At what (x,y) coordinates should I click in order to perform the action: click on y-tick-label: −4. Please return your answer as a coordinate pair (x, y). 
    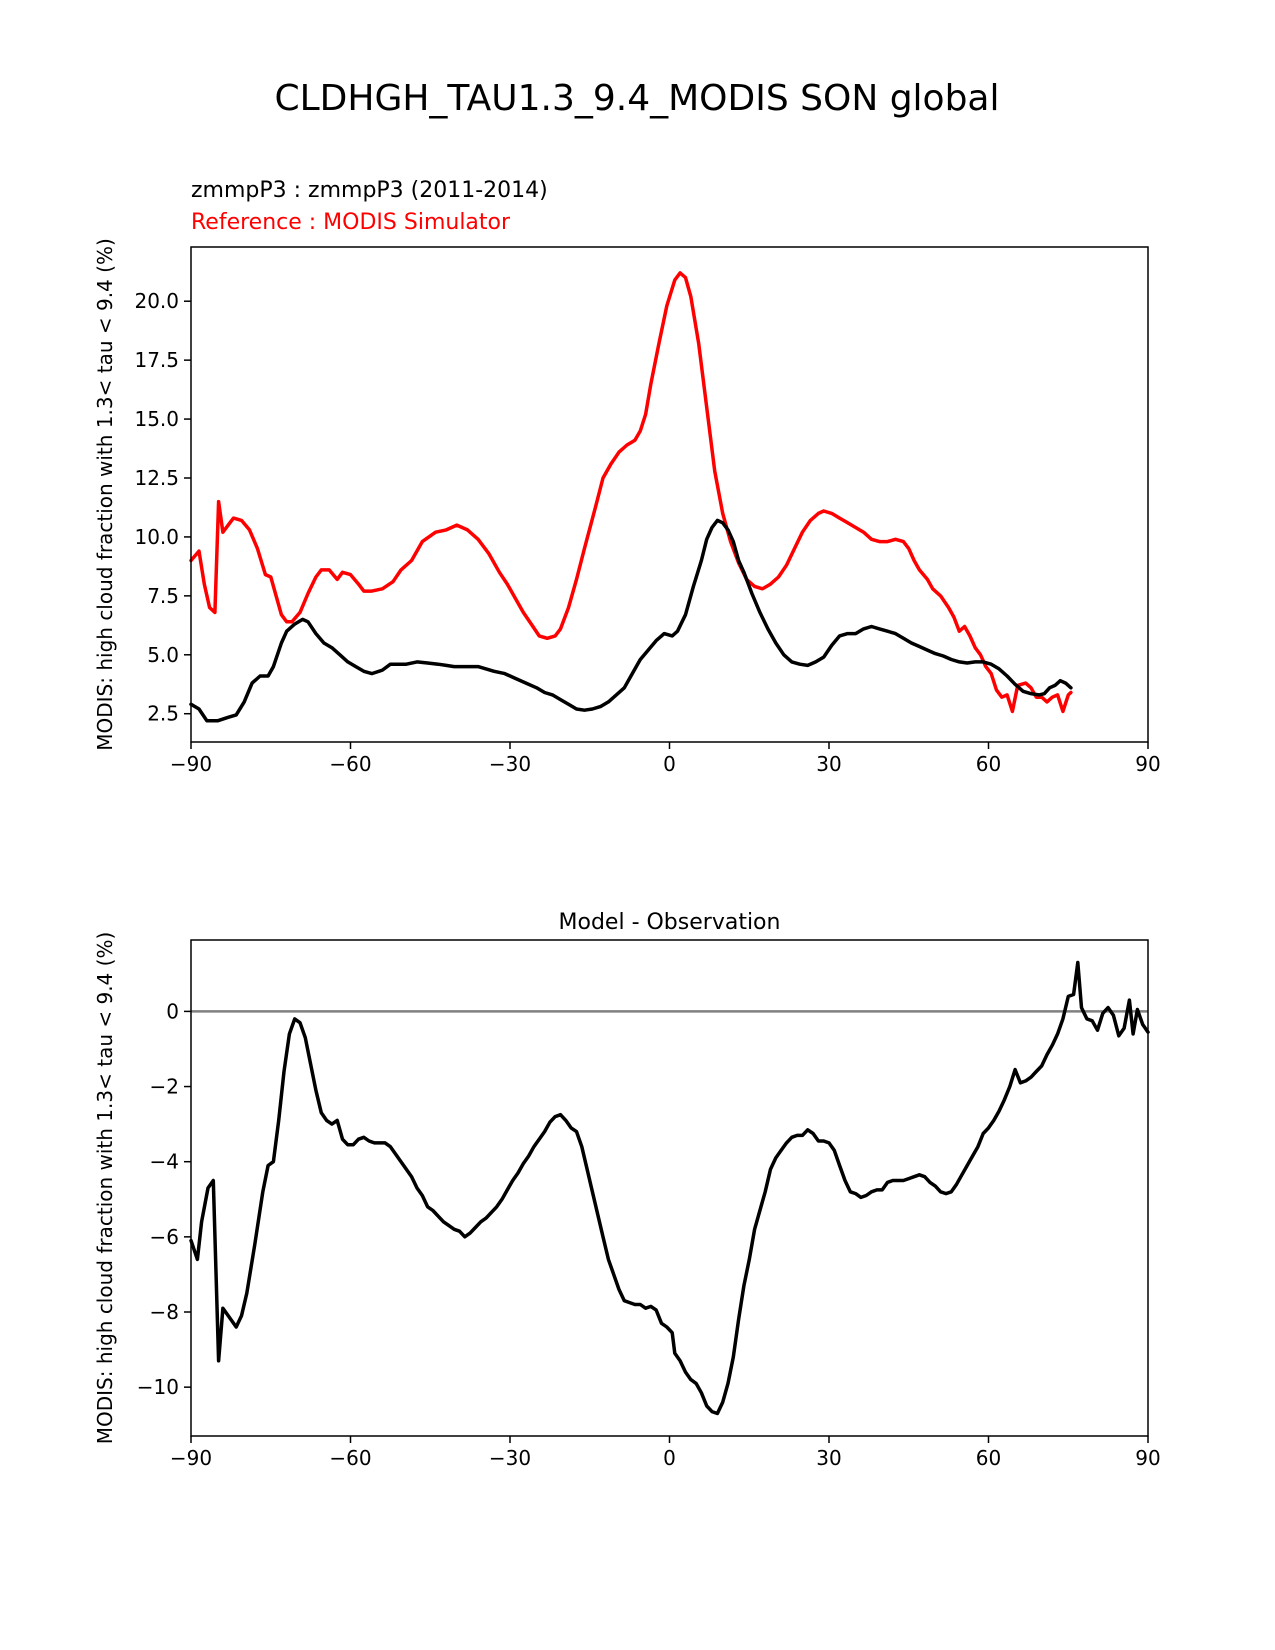
    Looking at the image, I should click on (164, 1162).